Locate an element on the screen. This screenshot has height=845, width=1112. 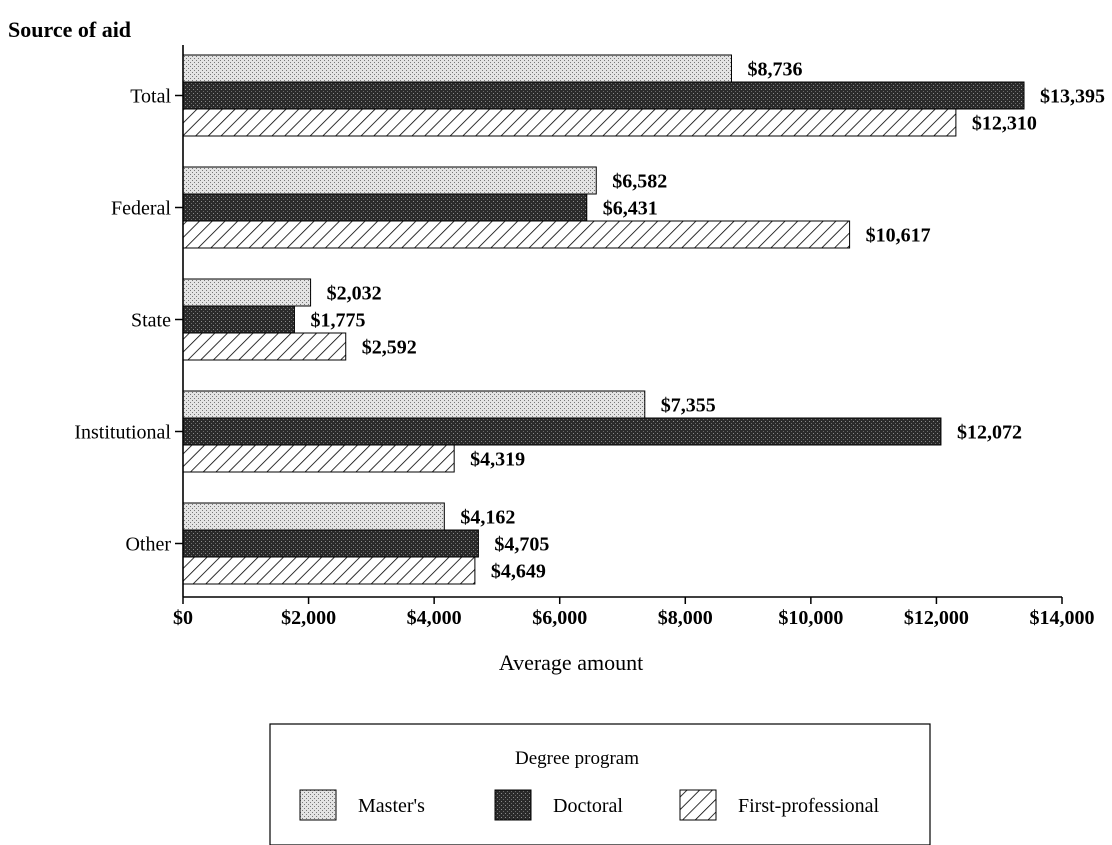
x-tick-label: $8,000 is located at coordinates (685, 618).